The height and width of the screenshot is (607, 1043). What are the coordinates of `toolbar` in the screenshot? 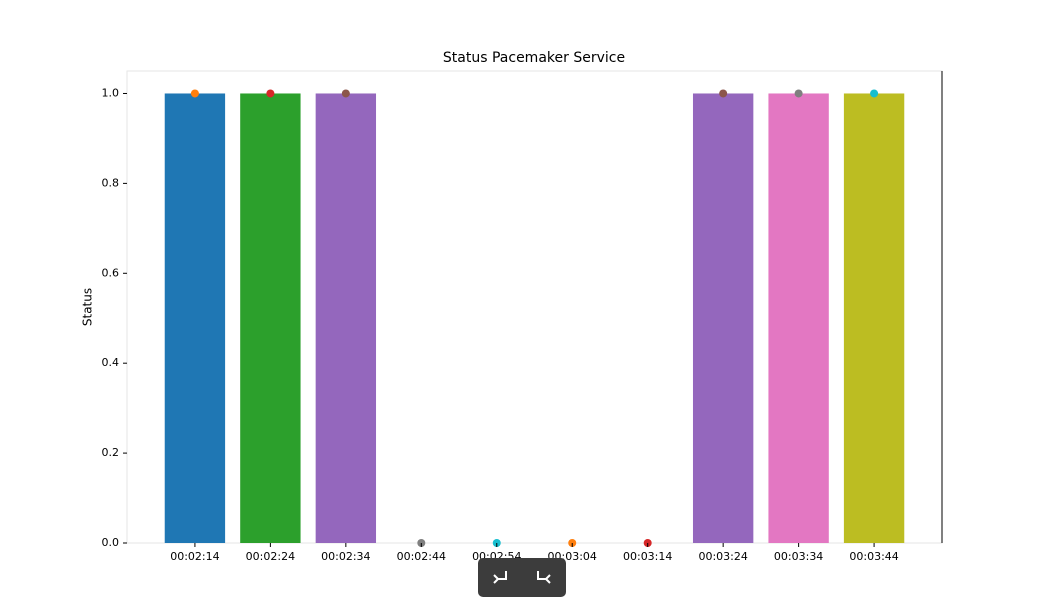 It's located at (522, 577).